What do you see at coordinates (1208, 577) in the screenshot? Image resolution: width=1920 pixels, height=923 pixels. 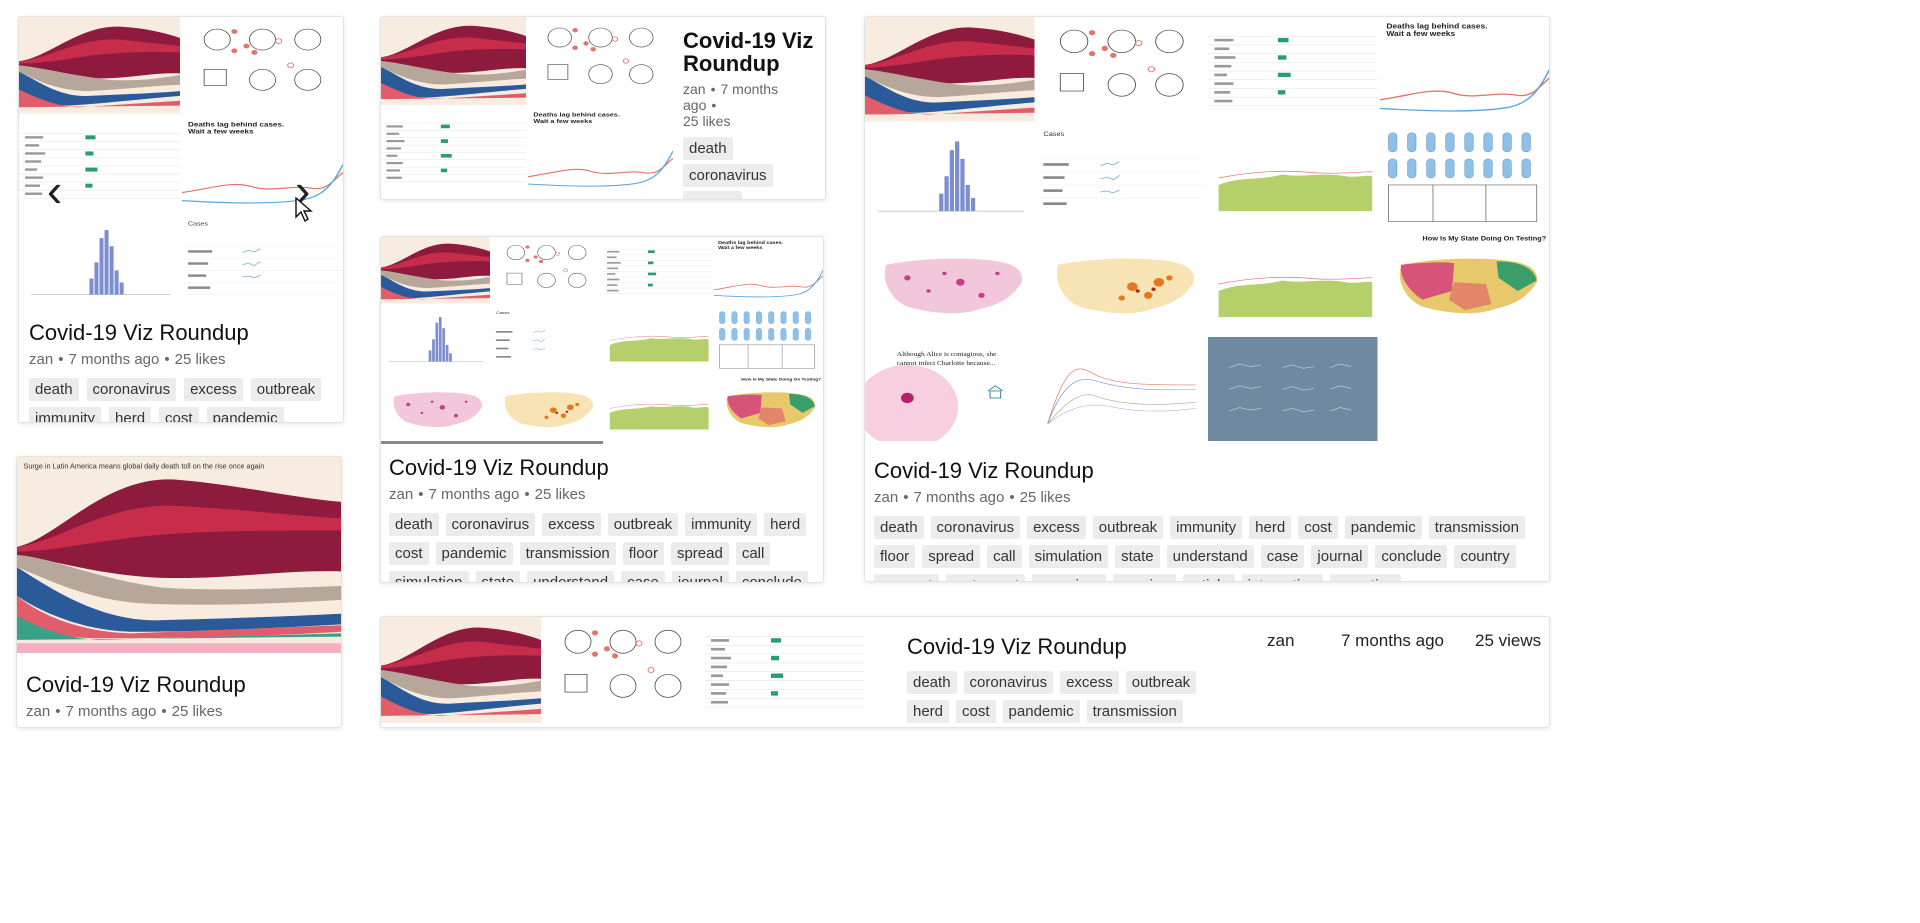 I see `tag: article` at bounding box center [1208, 577].